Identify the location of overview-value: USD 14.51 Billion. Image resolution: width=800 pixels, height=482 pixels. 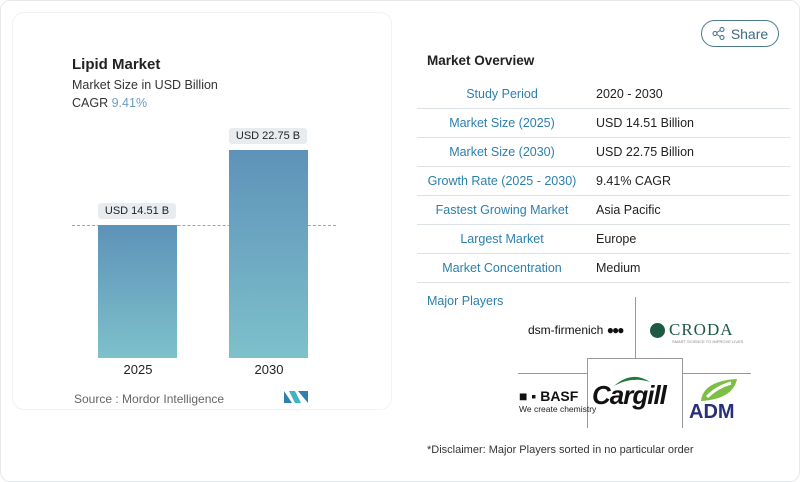
(645, 123).